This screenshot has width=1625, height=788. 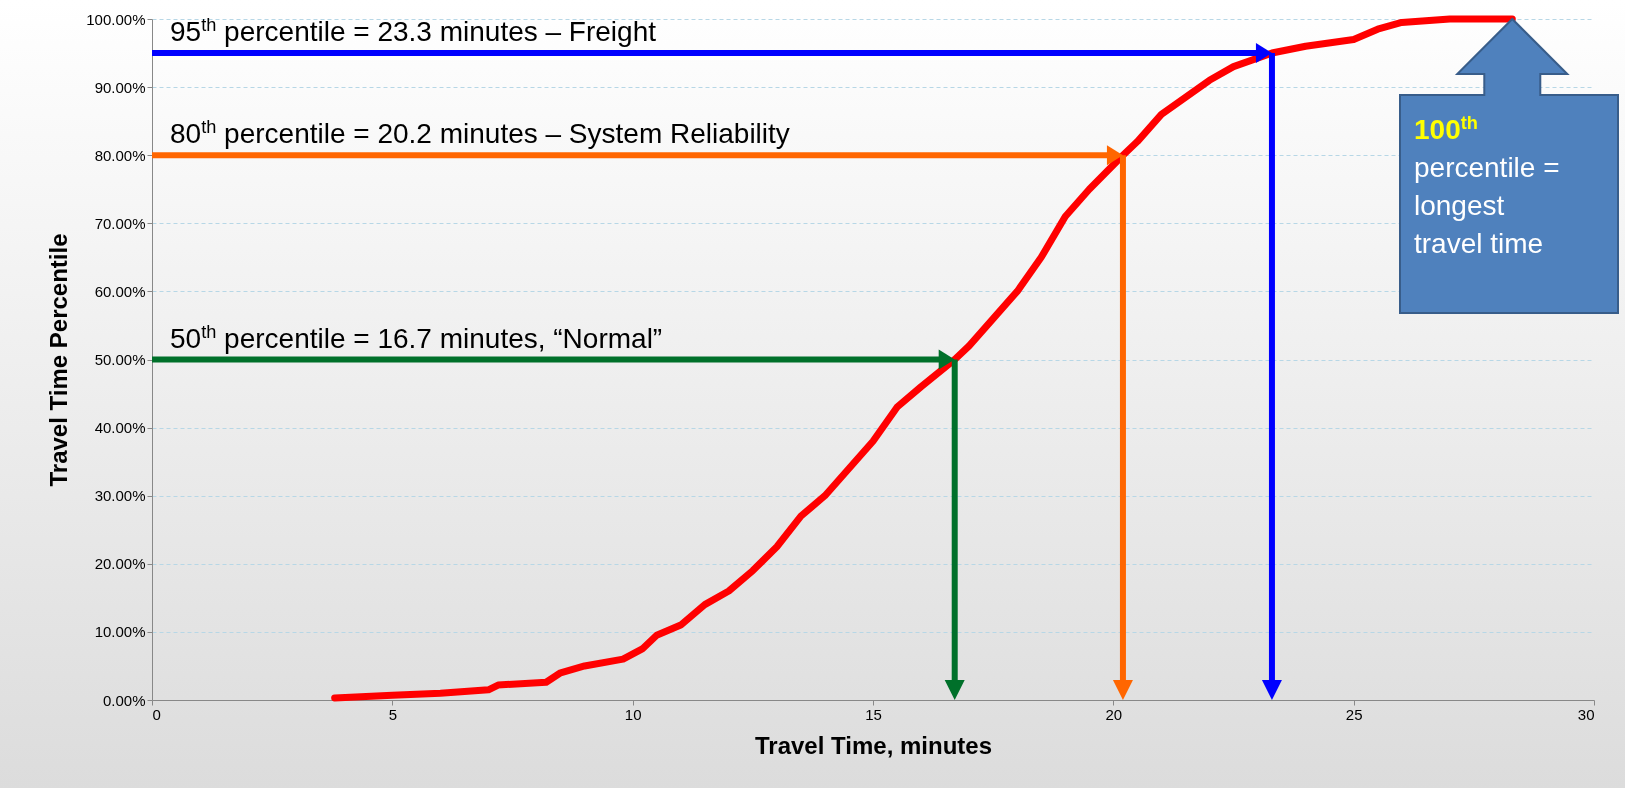 What do you see at coordinates (416, 337) in the screenshot?
I see `ref-line-label: 50$^{th}$ percentile = 16.7 minutes, “Normal”` at bounding box center [416, 337].